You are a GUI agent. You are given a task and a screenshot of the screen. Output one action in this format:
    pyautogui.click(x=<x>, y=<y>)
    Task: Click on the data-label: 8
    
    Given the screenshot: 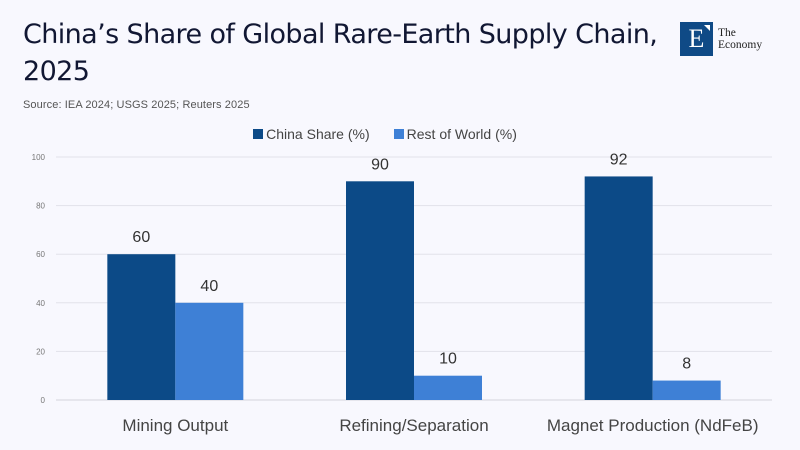 What is the action you would take?
    pyautogui.click(x=686, y=364)
    